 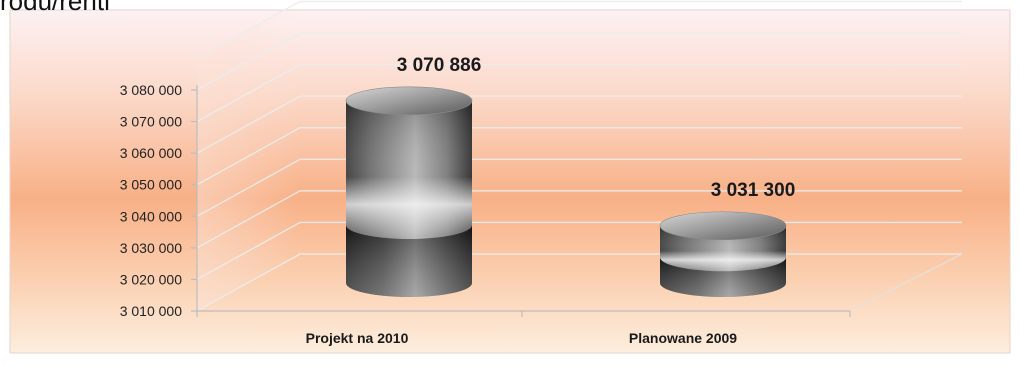 What do you see at coordinates (753, 190) in the screenshot?
I see `data-label: 3 031 300` at bounding box center [753, 190].